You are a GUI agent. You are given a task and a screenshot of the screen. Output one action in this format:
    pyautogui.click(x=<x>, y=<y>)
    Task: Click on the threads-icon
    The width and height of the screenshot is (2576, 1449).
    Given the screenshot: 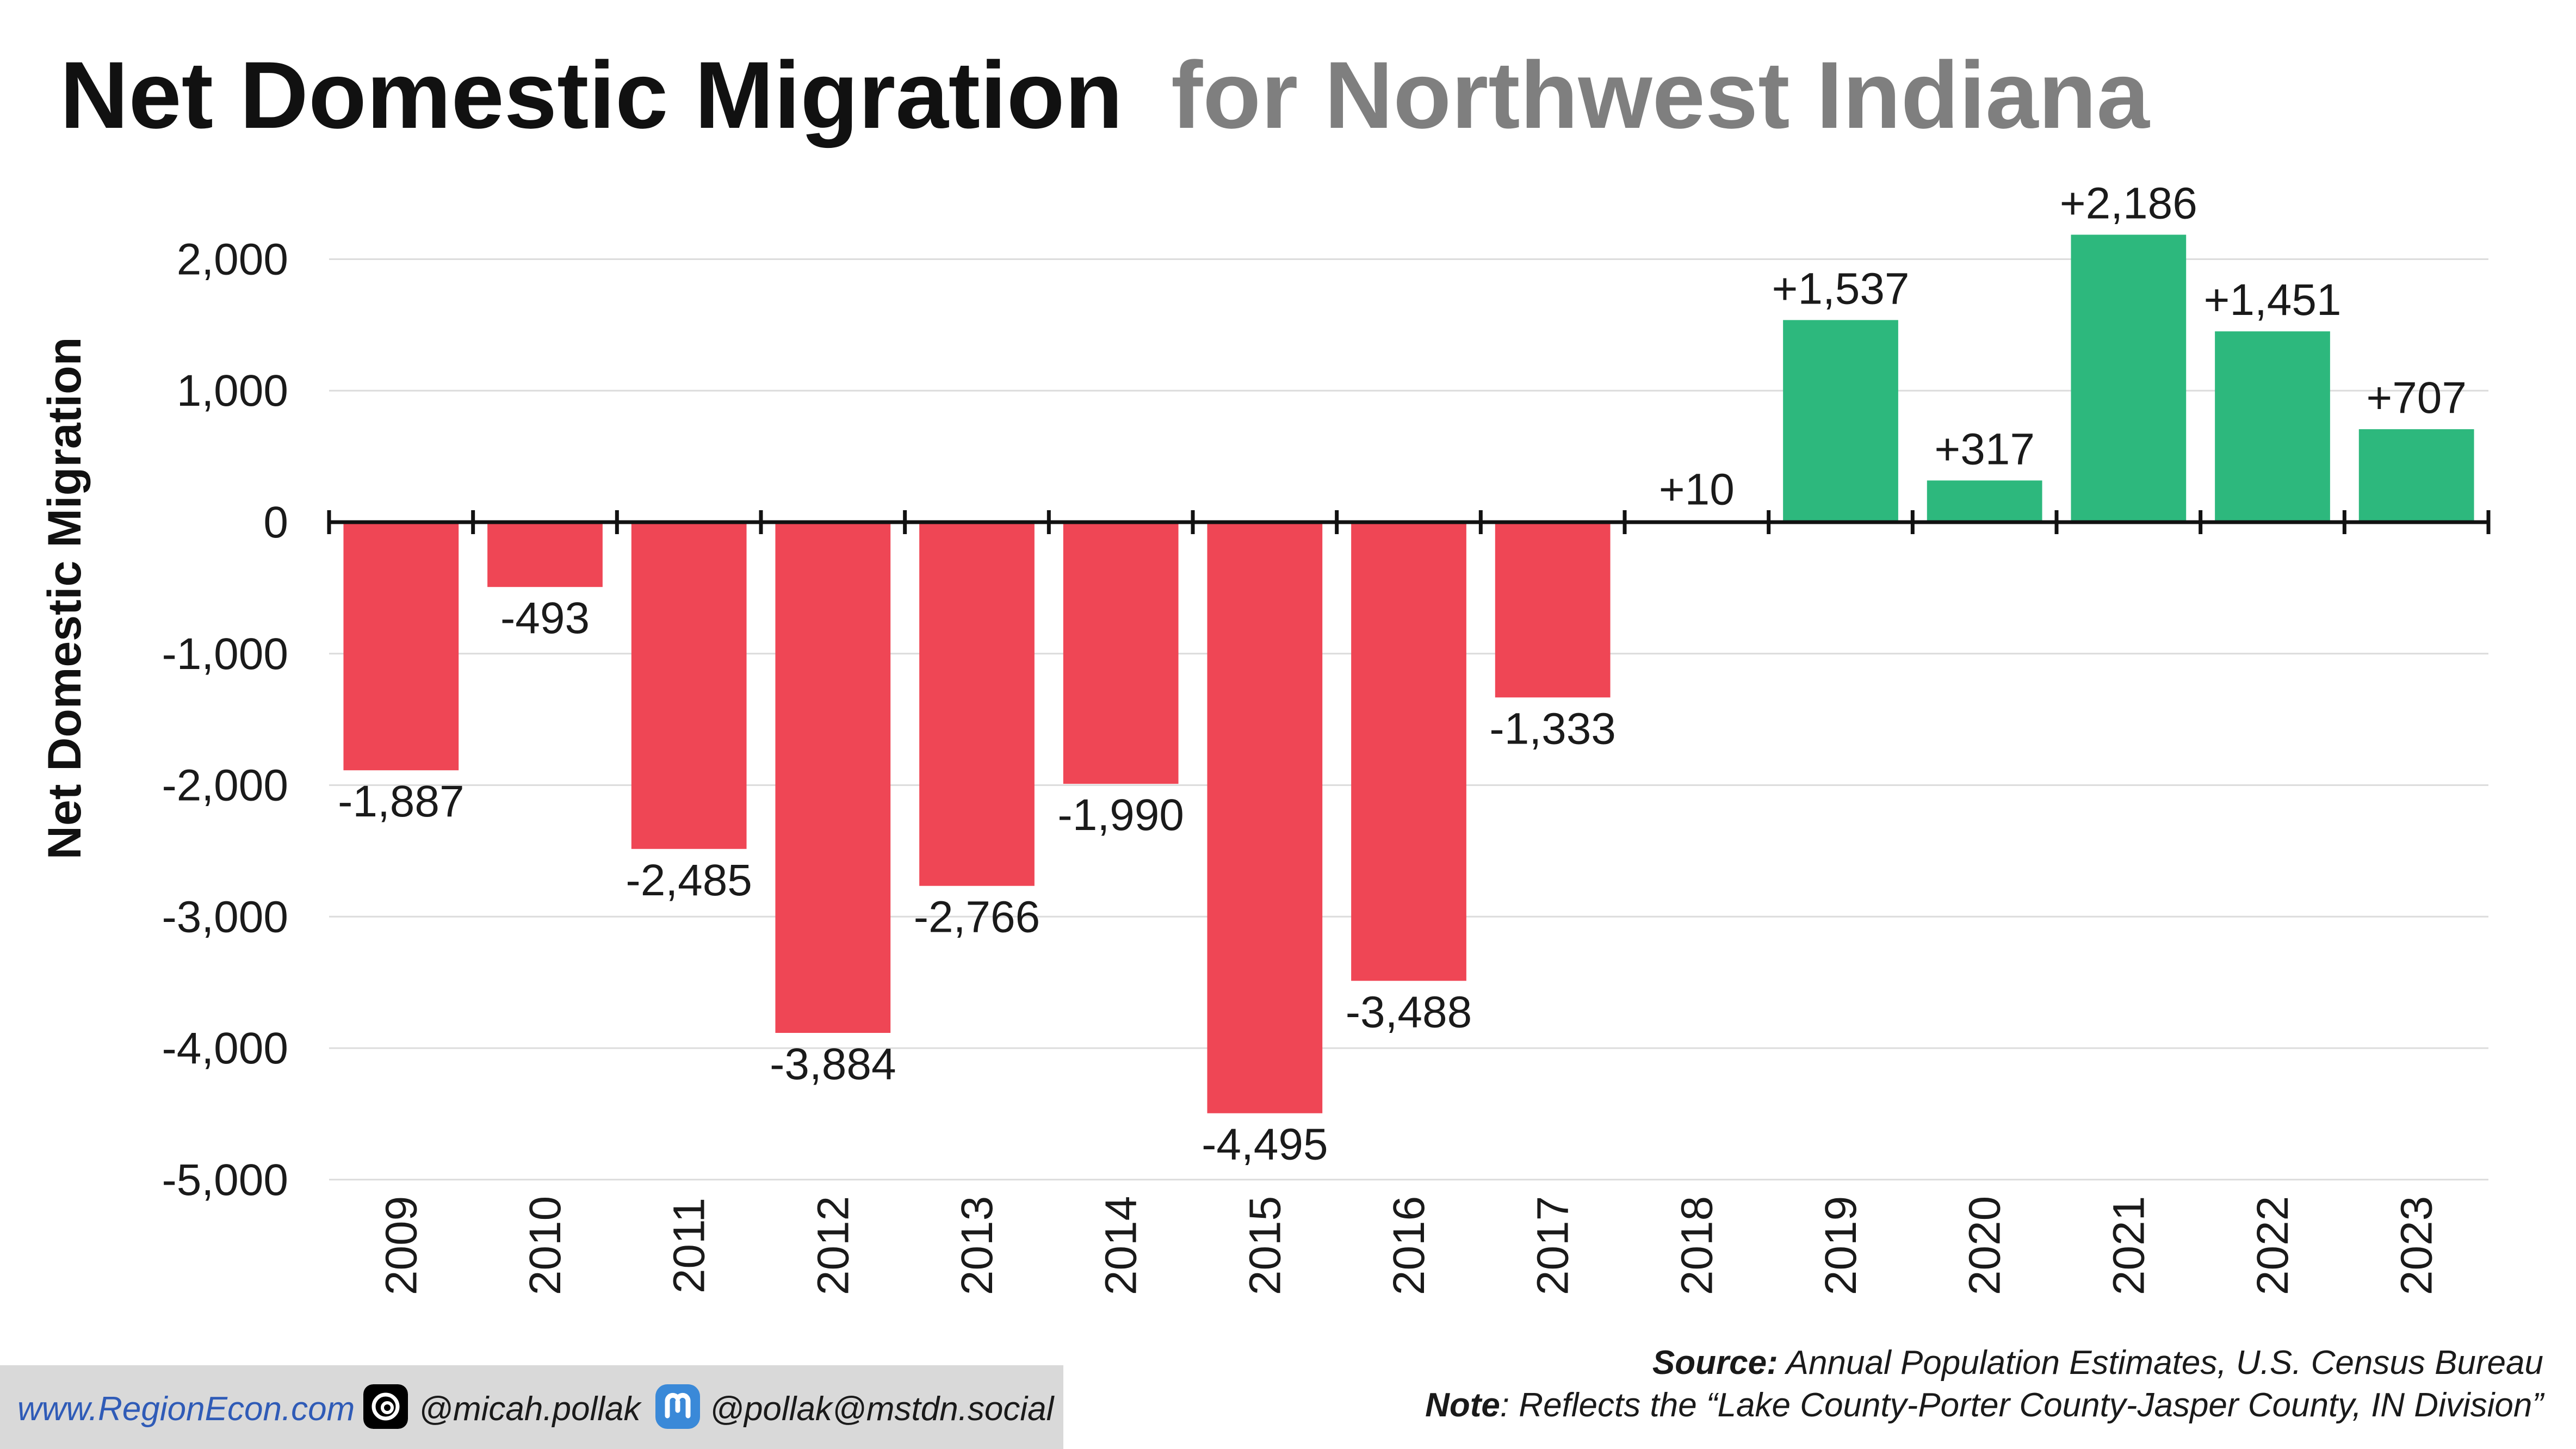 What is the action you would take?
    pyautogui.click(x=385, y=1407)
    